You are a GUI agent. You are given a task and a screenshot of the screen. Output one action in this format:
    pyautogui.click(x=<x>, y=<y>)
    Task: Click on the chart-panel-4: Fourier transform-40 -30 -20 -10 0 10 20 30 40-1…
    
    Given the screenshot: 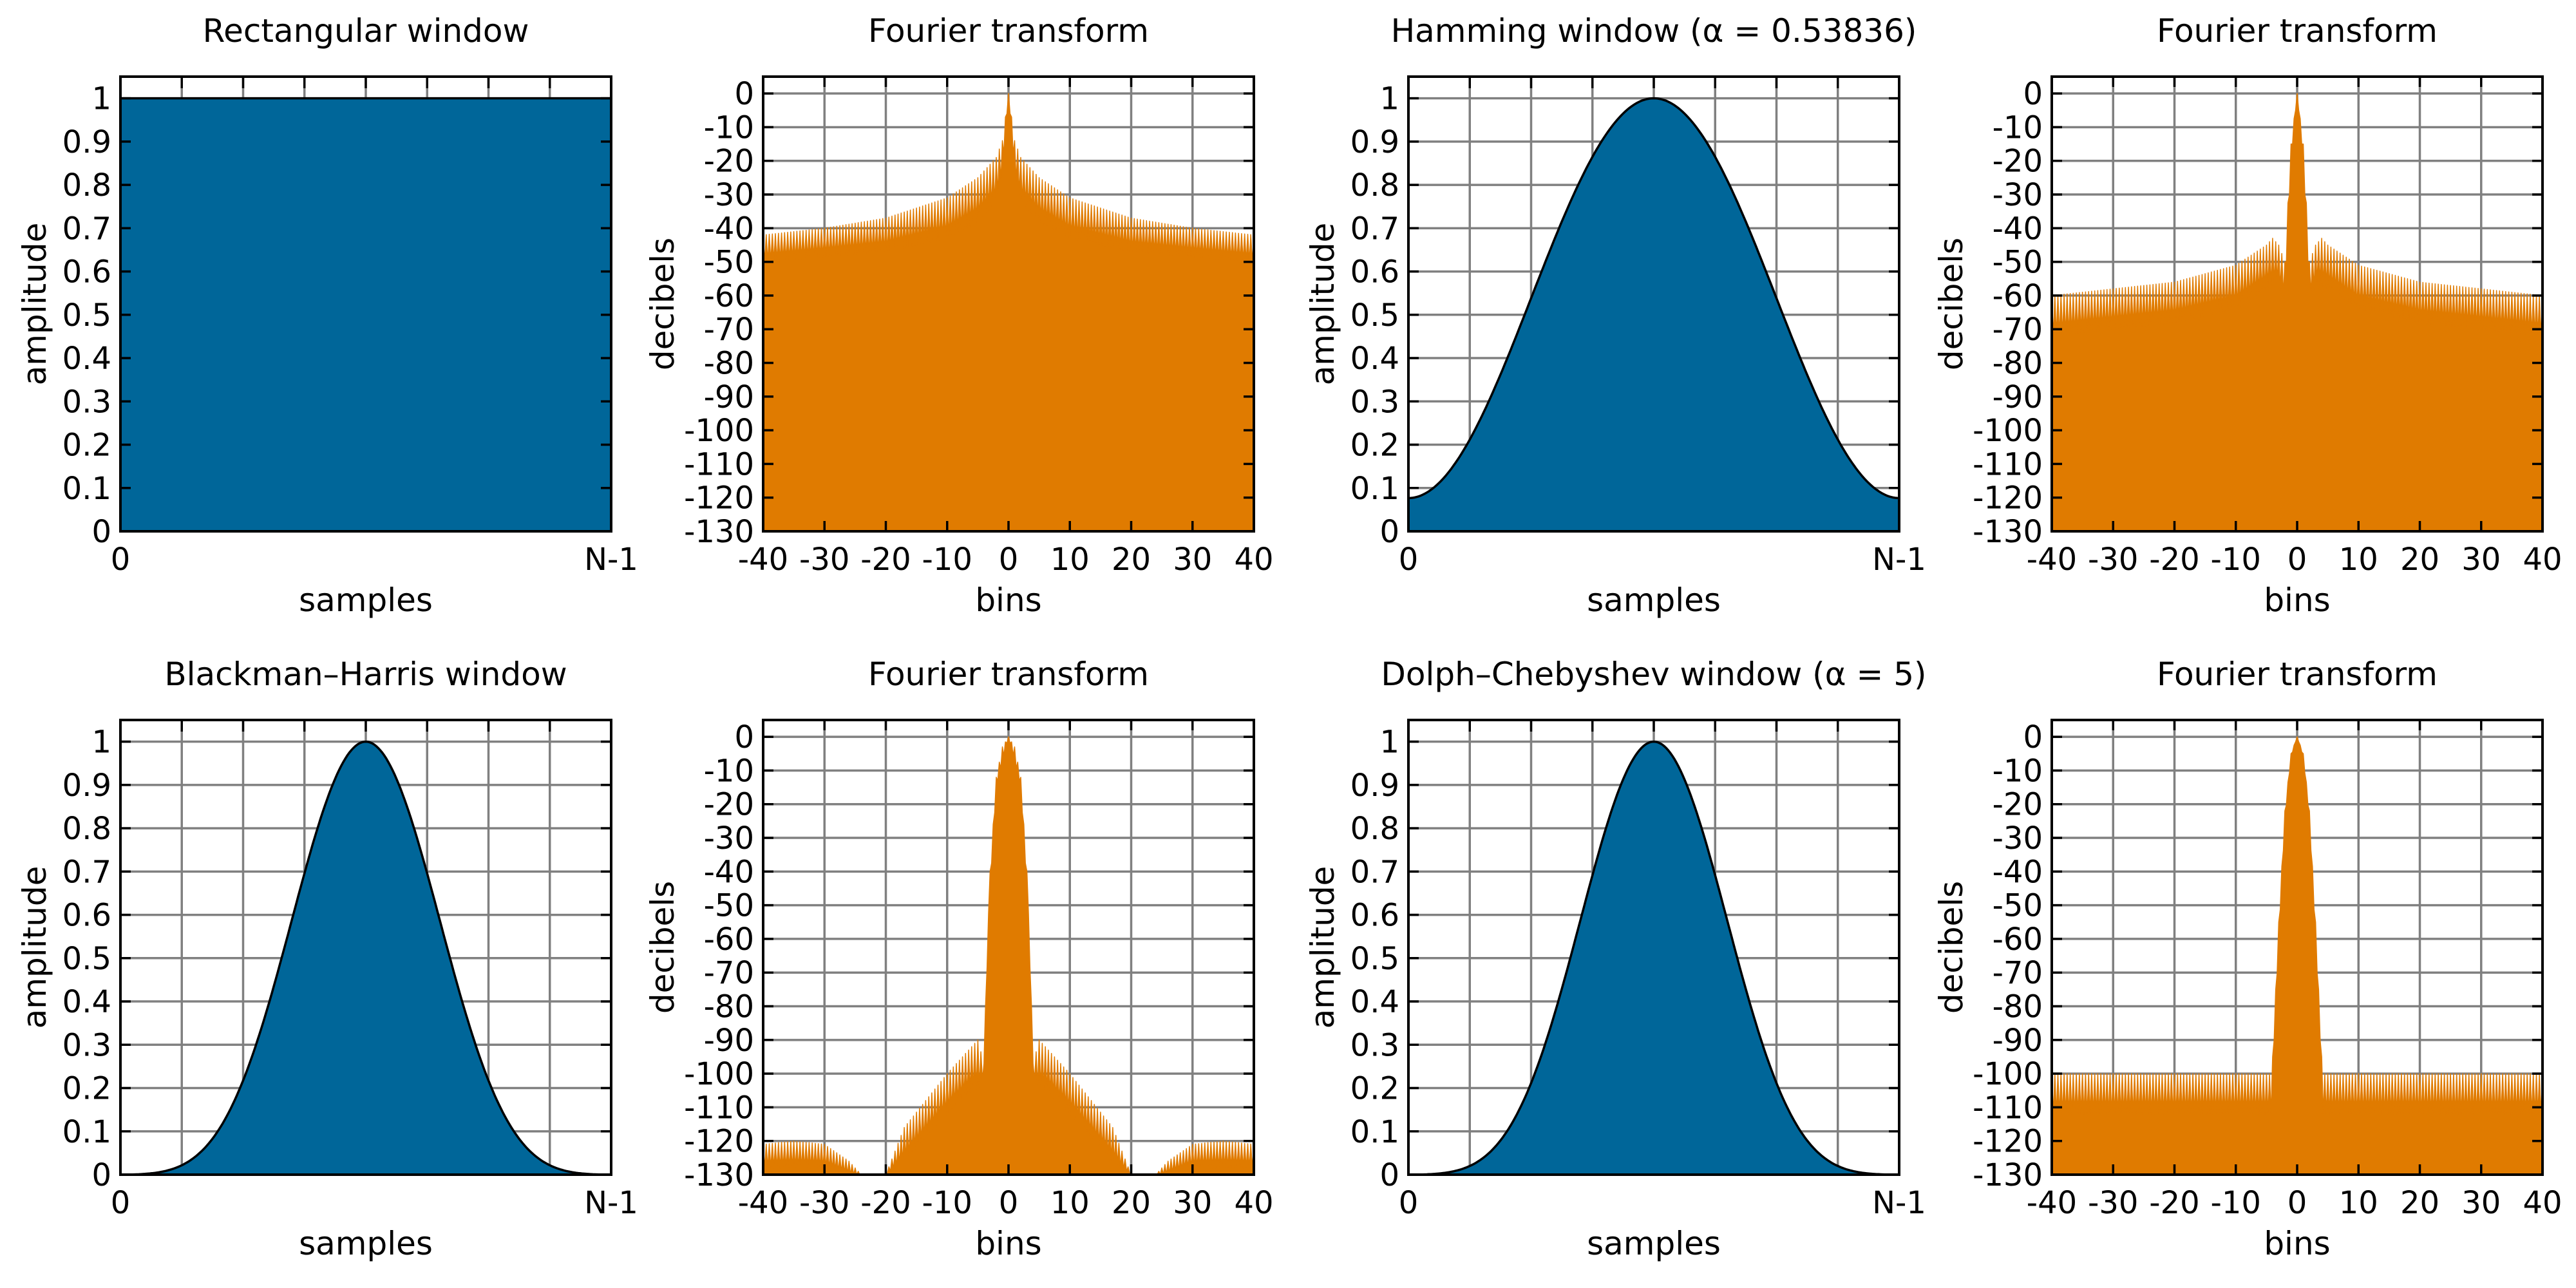 What is the action you would take?
    pyautogui.click(x=2247, y=315)
    